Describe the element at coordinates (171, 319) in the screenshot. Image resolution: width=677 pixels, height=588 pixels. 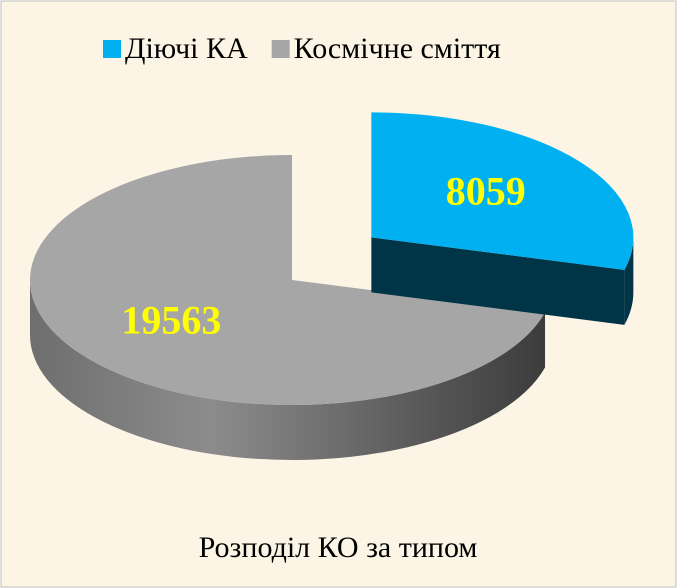
I see `data-label: 19563` at that location.